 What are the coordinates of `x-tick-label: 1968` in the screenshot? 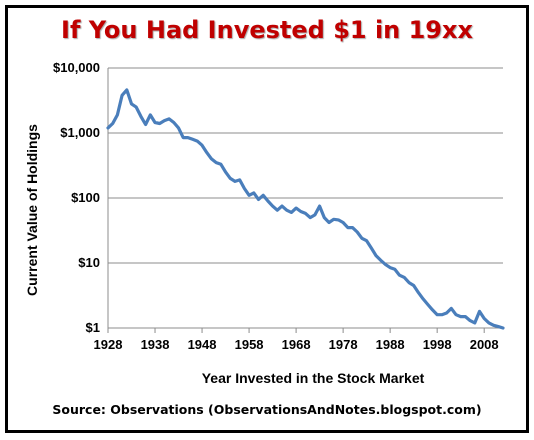 It's located at (296, 344).